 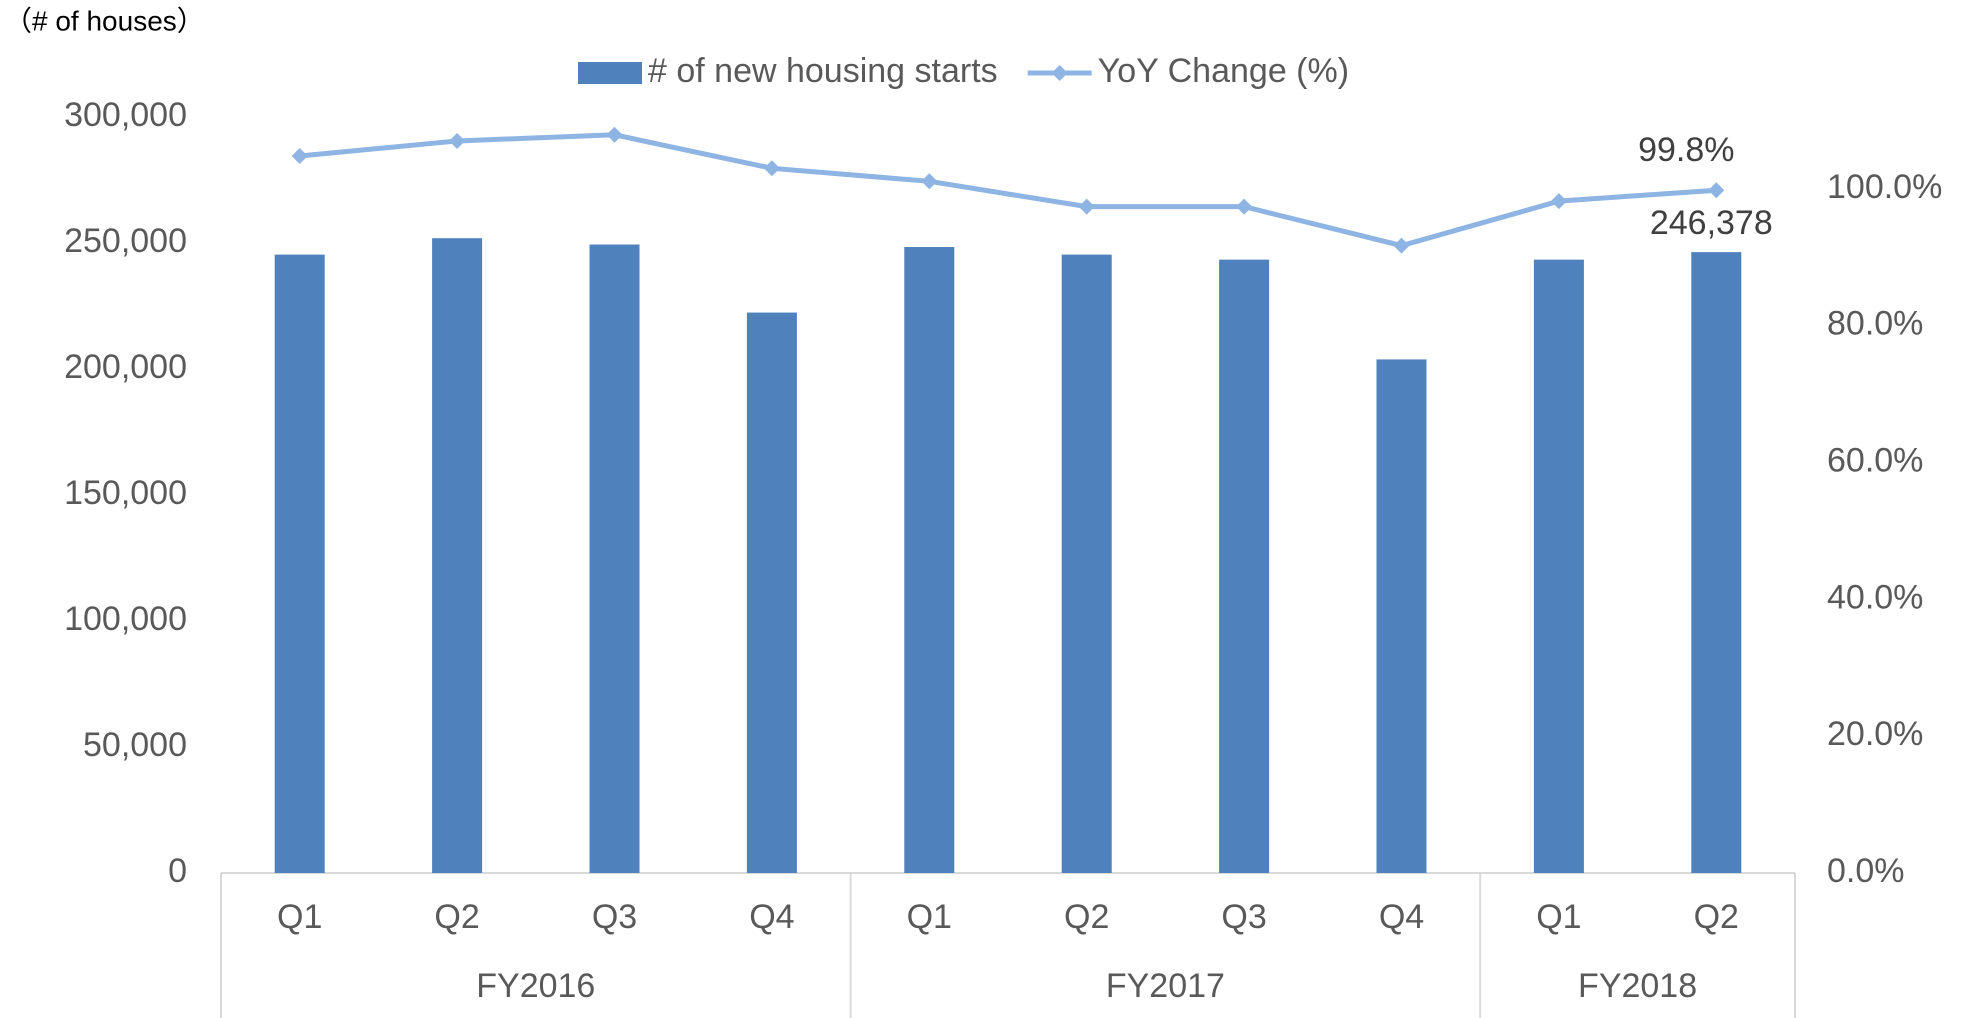 What do you see at coordinates (125, 115) in the screenshot?
I see `y-tick-label: 300,000` at bounding box center [125, 115].